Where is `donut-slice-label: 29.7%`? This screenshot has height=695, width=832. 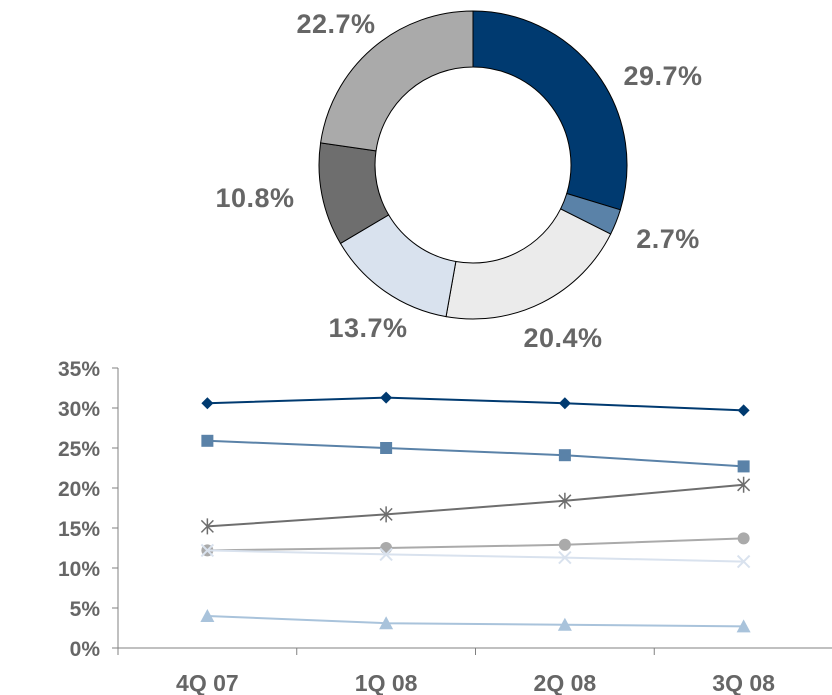 donut-slice-label: 29.7% is located at coordinates (662, 76).